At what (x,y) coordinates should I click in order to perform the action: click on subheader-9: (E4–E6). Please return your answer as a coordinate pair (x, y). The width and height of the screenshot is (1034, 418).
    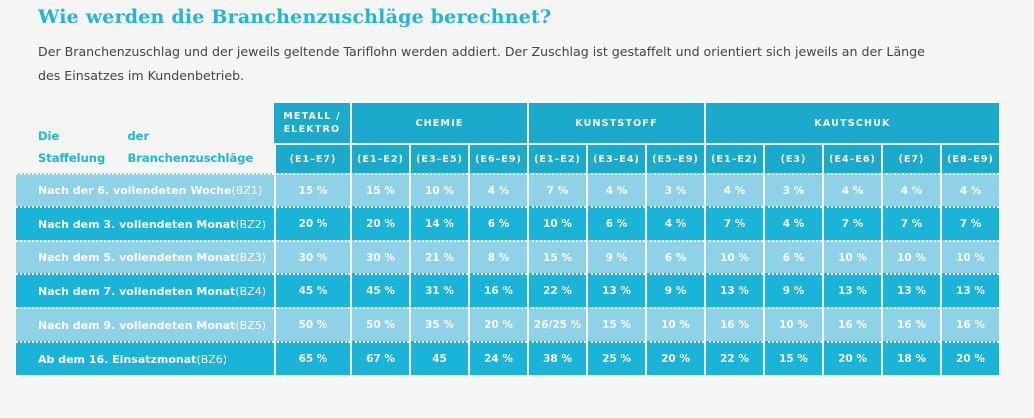
    Looking at the image, I should click on (851, 158).